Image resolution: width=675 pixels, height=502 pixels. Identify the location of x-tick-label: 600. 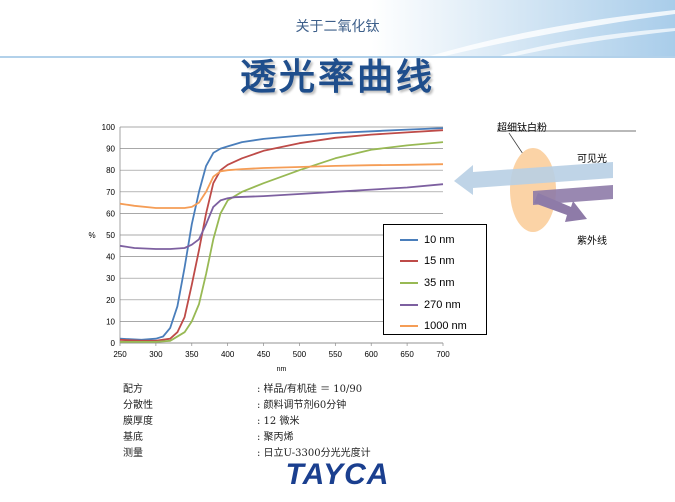
(372, 354).